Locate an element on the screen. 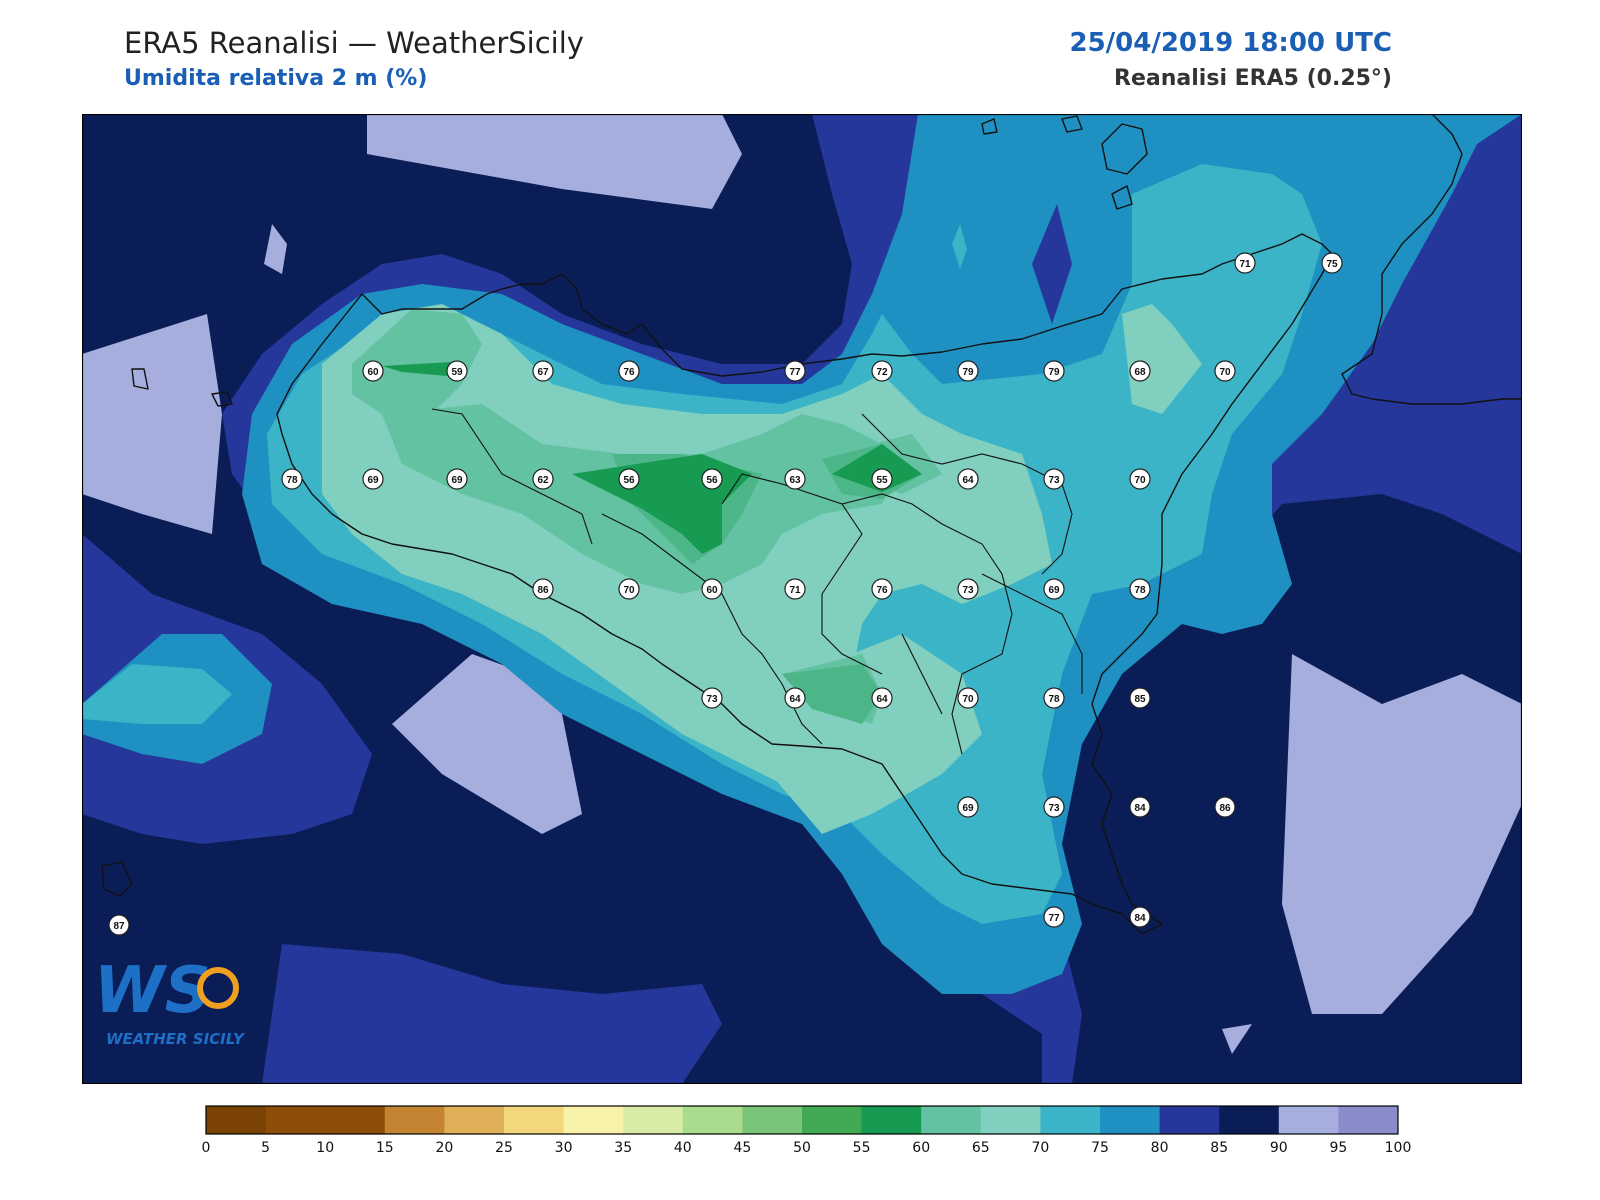 The height and width of the screenshot is (1200, 1600). station-marker: 71 is located at coordinates (1245, 263).